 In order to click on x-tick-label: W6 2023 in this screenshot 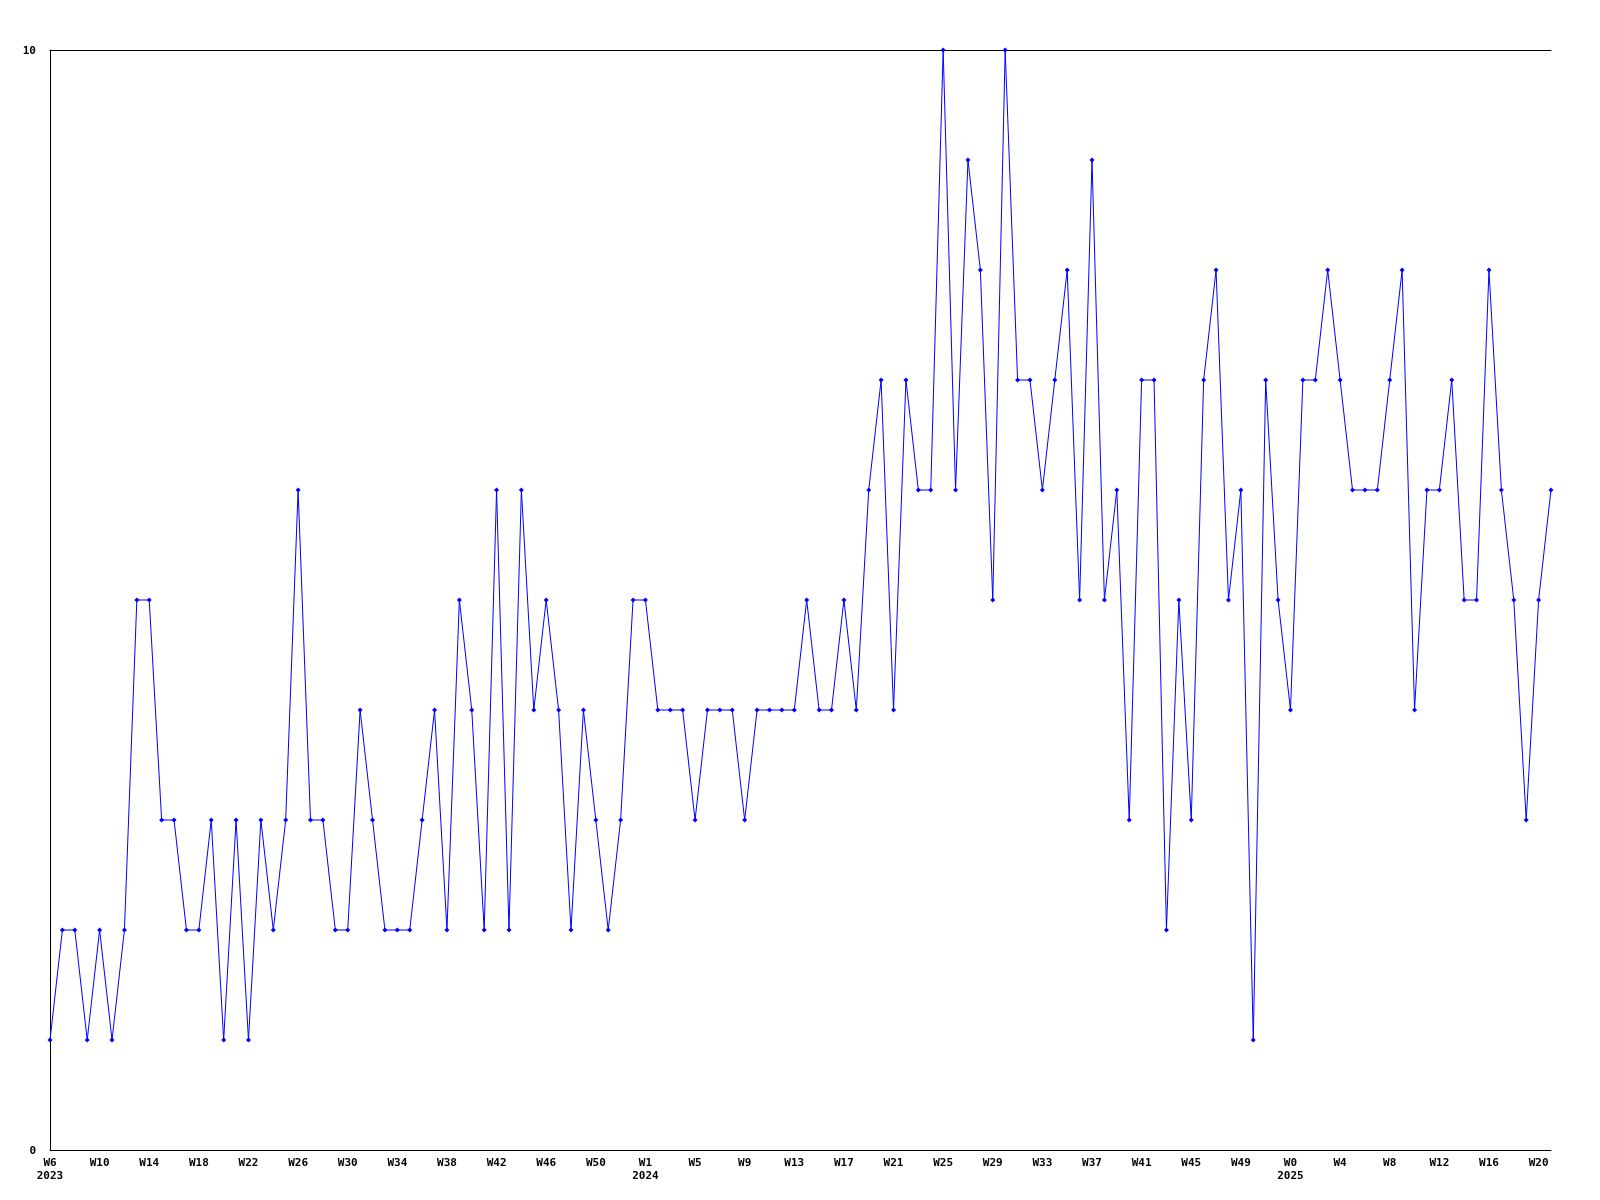, I will do `click(50, 1169)`.